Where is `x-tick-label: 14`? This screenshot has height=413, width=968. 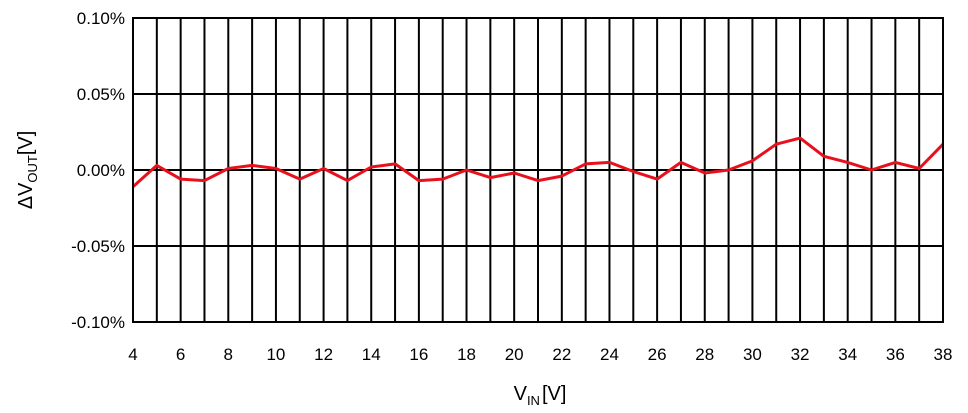 x-tick-label: 14 is located at coordinates (371, 354).